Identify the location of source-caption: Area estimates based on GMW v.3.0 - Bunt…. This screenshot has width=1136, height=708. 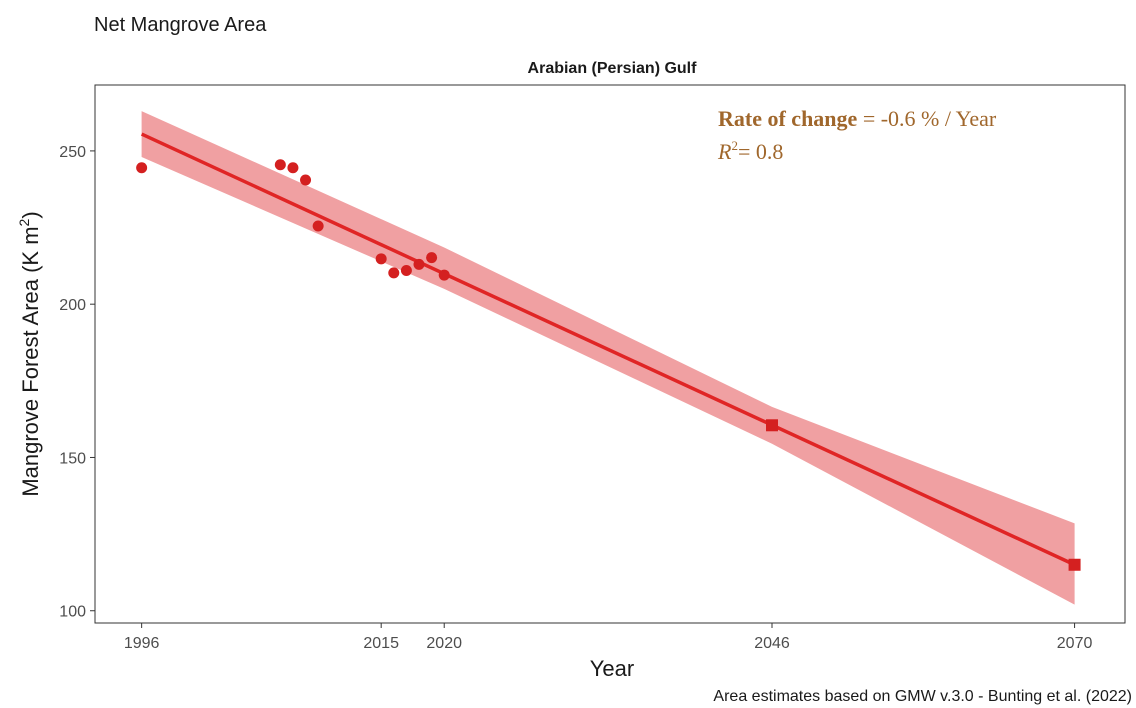
(922, 696).